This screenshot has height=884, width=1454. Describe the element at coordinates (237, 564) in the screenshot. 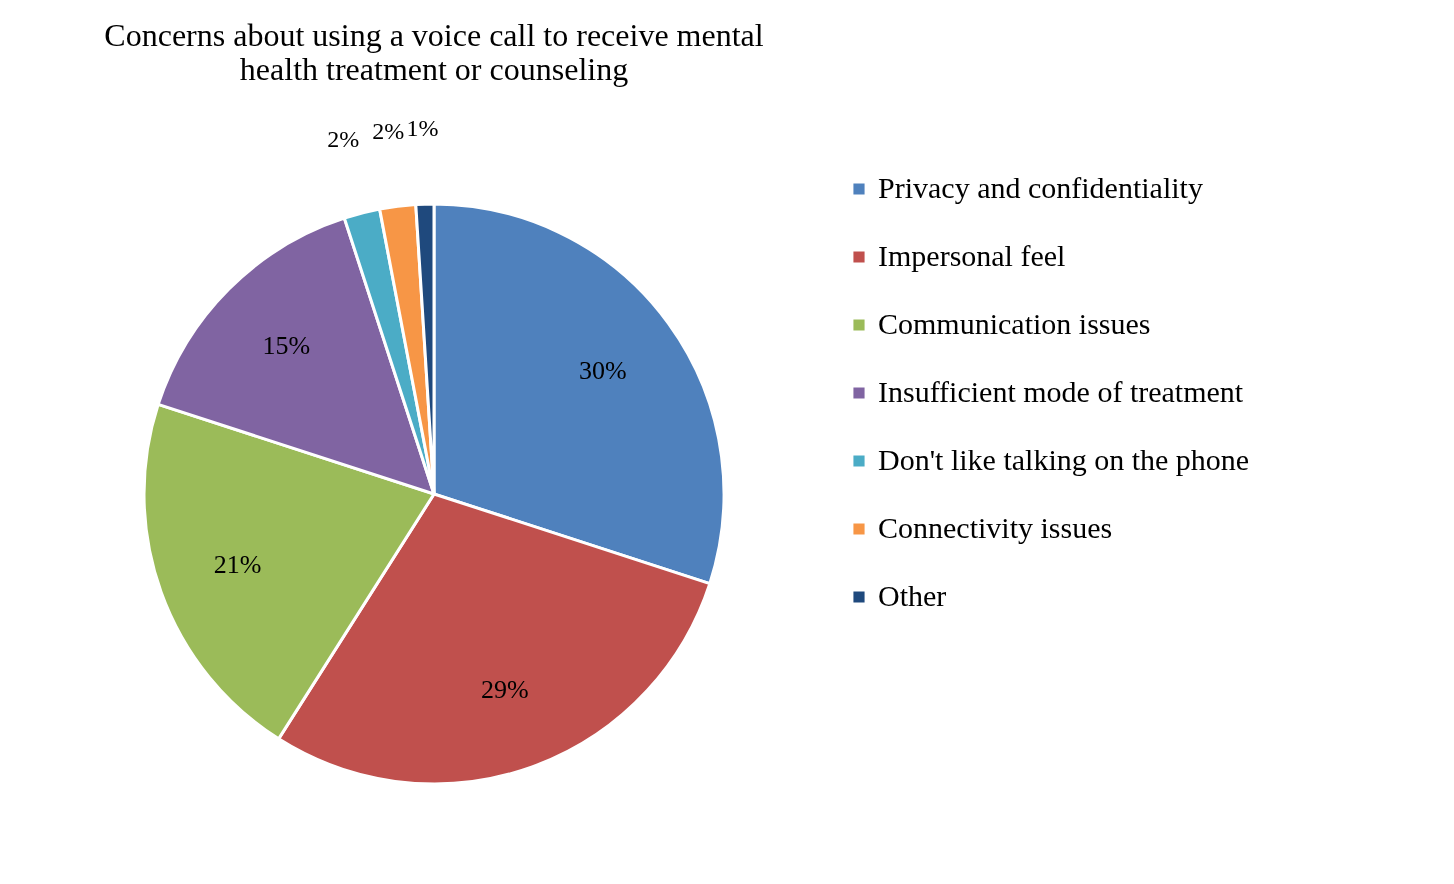

I see `data-label: 21%` at that location.